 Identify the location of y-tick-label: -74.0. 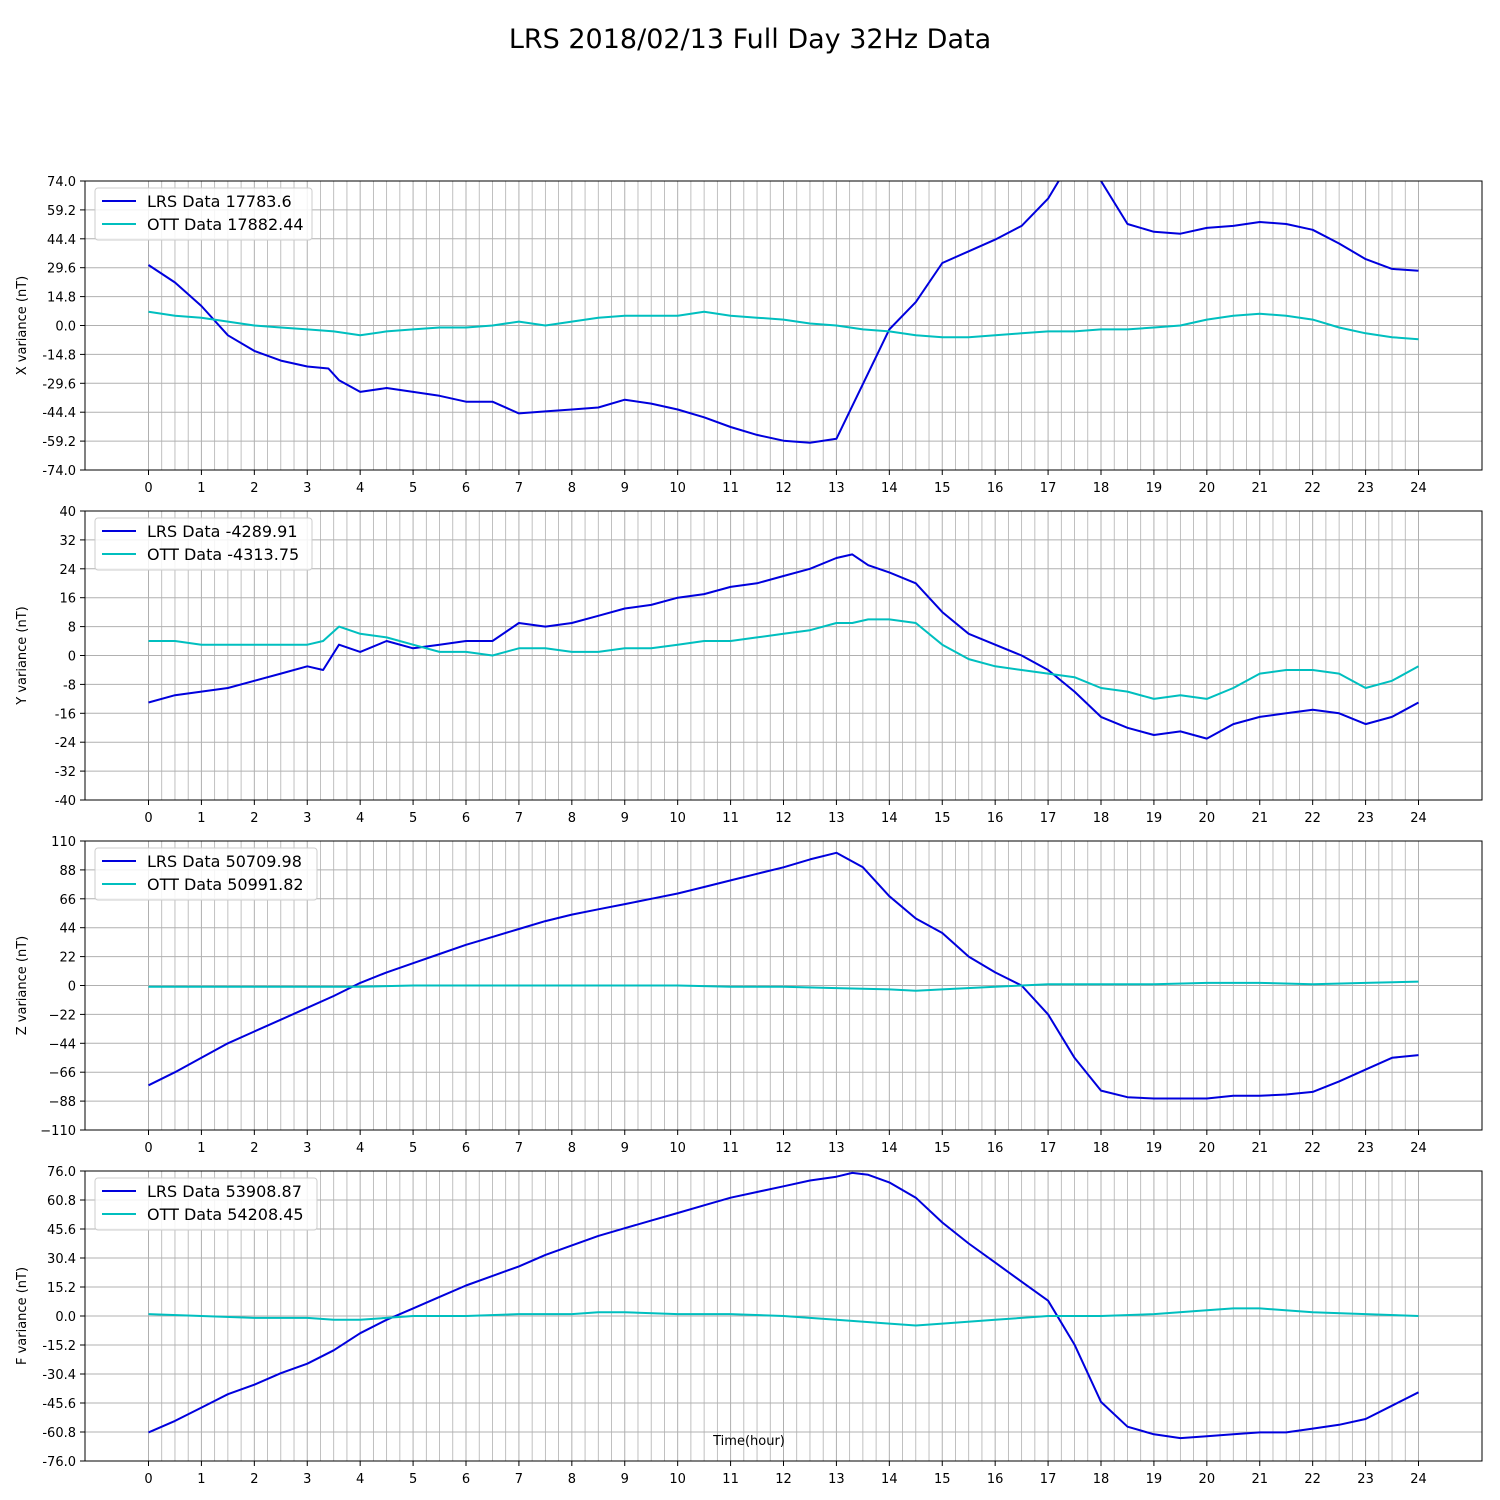
(59, 471).